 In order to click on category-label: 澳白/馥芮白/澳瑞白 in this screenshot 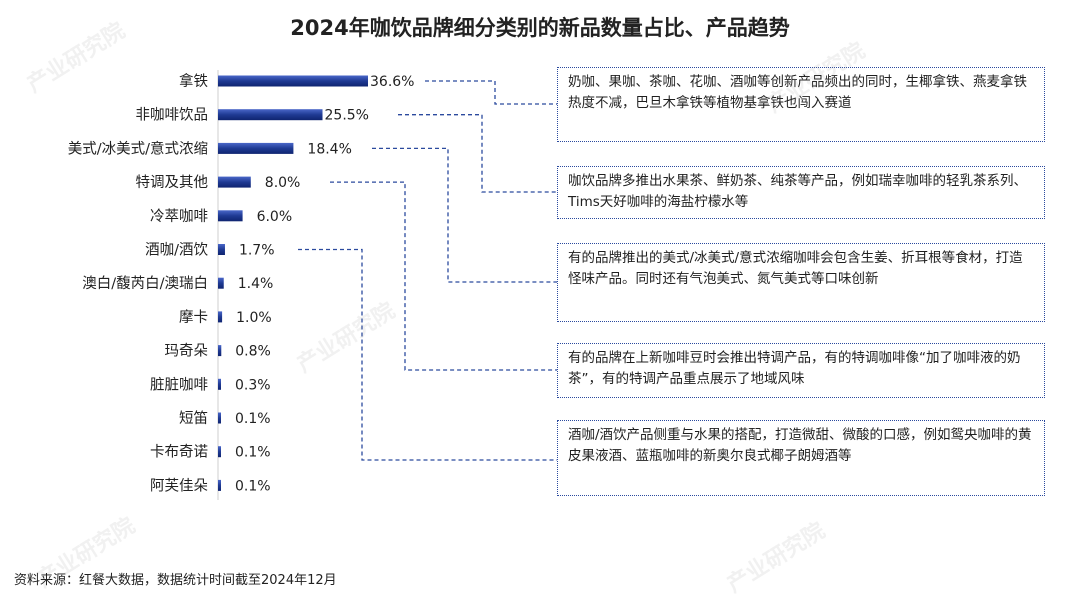, I will do `click(145, 283)`.